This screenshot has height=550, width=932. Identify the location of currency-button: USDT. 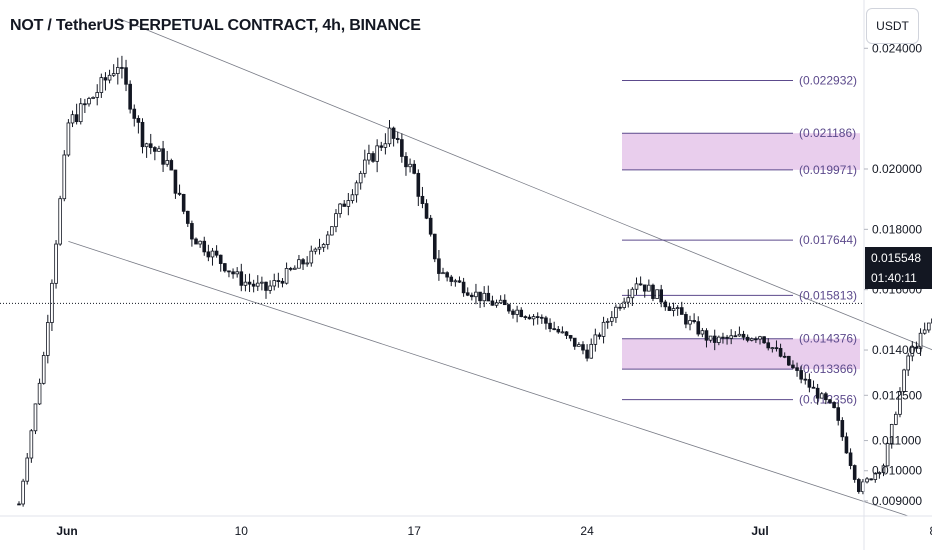
(892, 26).